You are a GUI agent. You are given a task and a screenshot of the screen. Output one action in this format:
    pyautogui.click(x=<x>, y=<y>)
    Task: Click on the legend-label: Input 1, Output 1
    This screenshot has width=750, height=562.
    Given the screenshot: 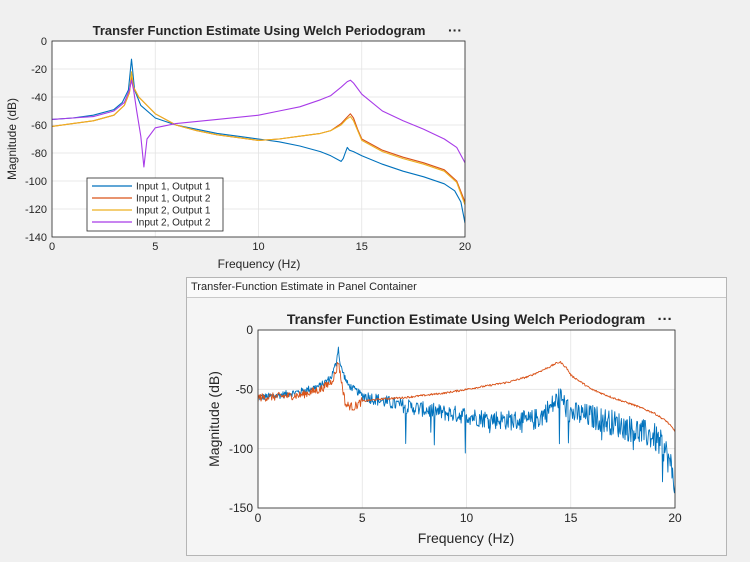 What is the action you would take?
    pyautogui.click(x=173, y=187)
    